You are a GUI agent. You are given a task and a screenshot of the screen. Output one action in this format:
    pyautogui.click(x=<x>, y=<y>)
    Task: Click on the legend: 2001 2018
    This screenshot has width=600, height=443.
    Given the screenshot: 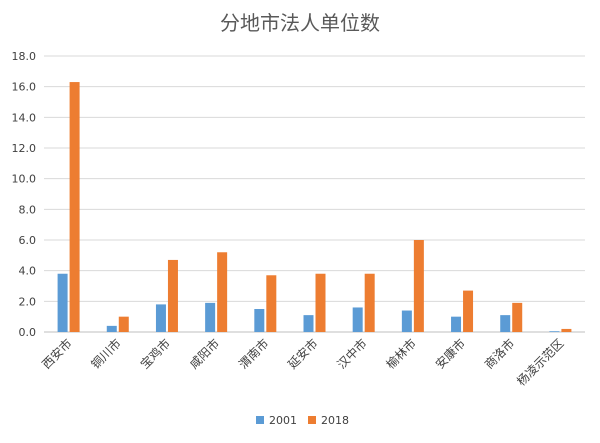 What is the action you would take?
    pyautogui.click(x=302, y=420)
    